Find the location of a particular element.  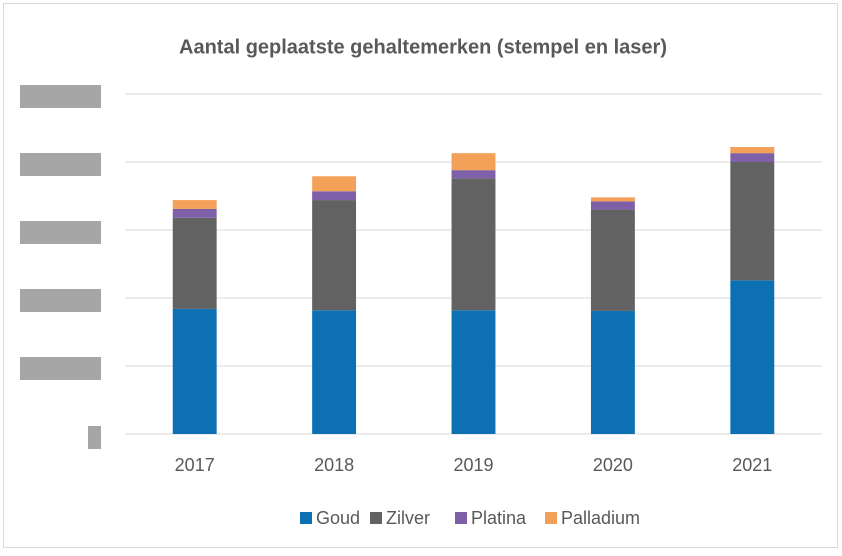

legend-label: Palladium is located at coordinates (600, 518).